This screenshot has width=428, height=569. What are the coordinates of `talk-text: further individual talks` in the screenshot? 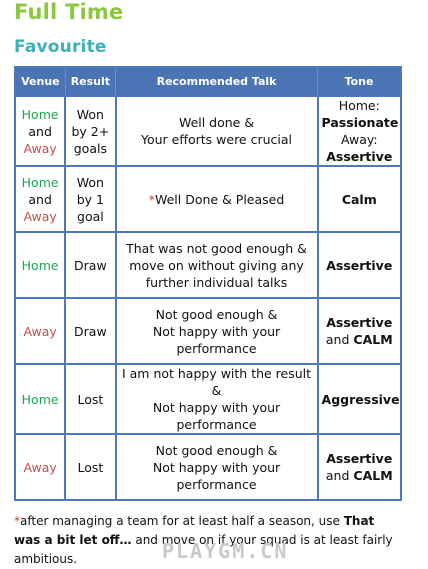 It's located at (216, 282).